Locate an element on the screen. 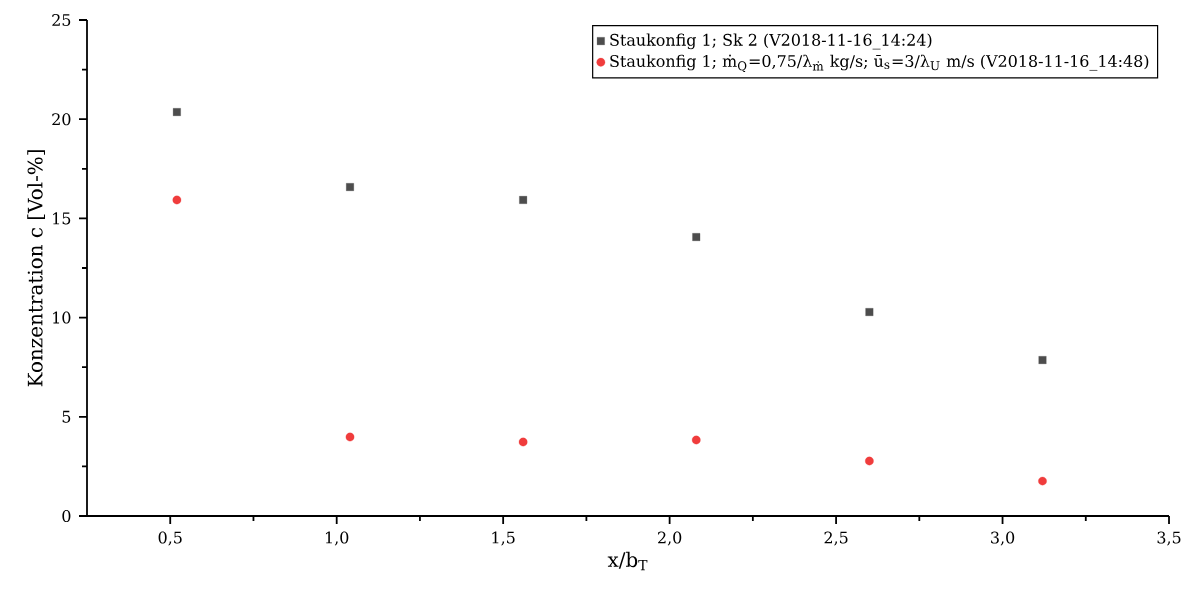 This screenshot has height=592, width=1191. x-tick-label: 3,5 is located at coordinates (1169, 538).